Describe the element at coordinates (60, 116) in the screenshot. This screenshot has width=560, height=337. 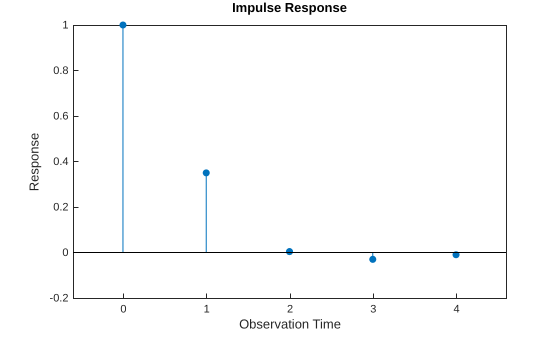
I see `y-tick-label: 0.6` at that location.